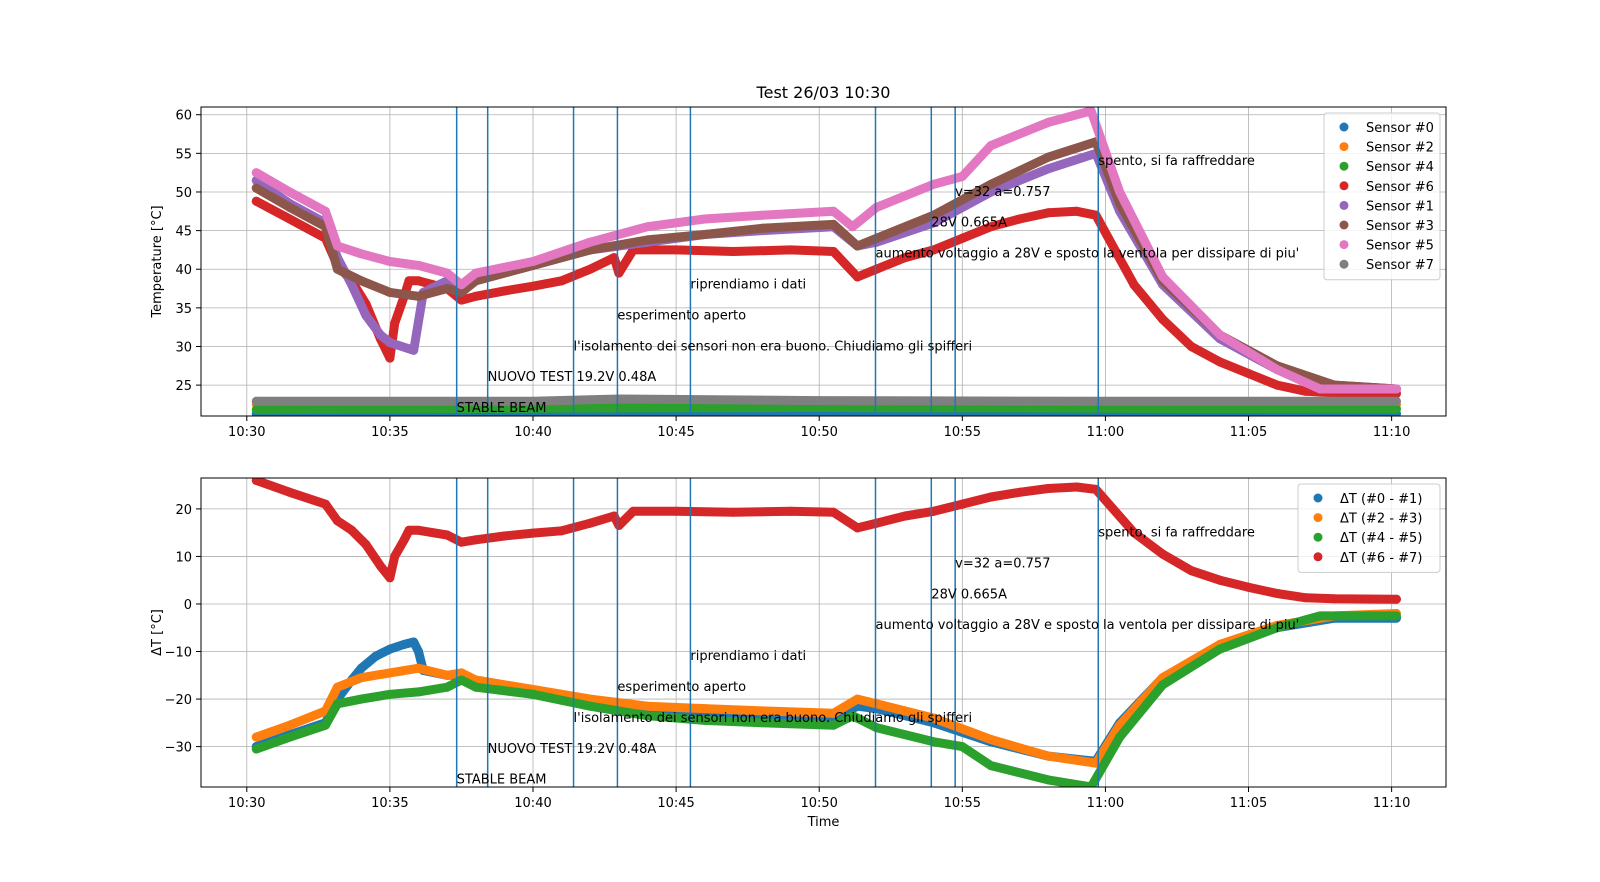  Describe the element at coordinates (1400, 128) in the screenshot. I see `legend-entry: Sensor #0` at that location.